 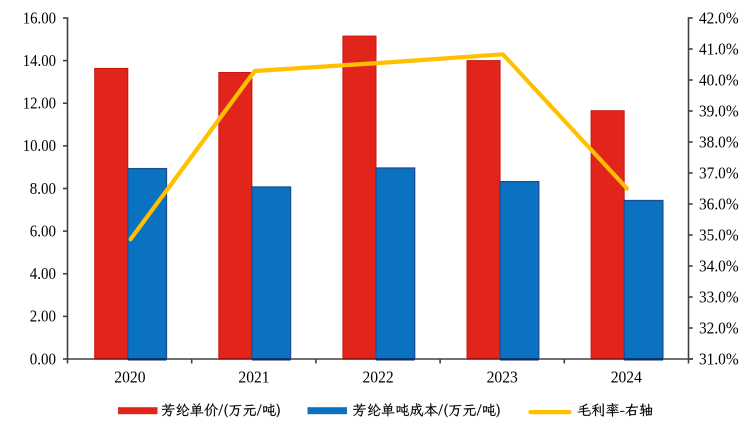 I want to click on svg-text: 4.00, so click(x=43, y=273).